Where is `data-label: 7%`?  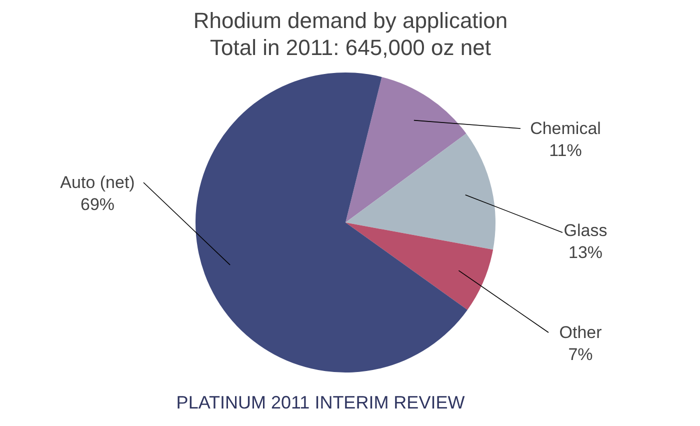 data-label: 7% is located at coordinates (580, 354).